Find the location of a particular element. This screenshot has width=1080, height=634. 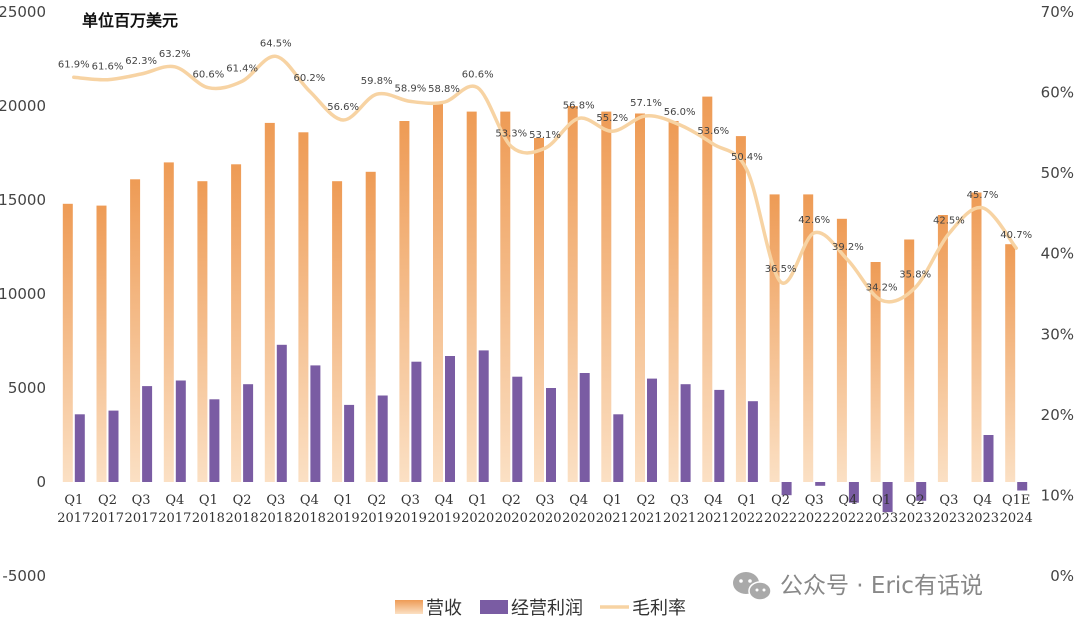

legend-margin-label: 毛利率 is located at coordinates (659, 608).